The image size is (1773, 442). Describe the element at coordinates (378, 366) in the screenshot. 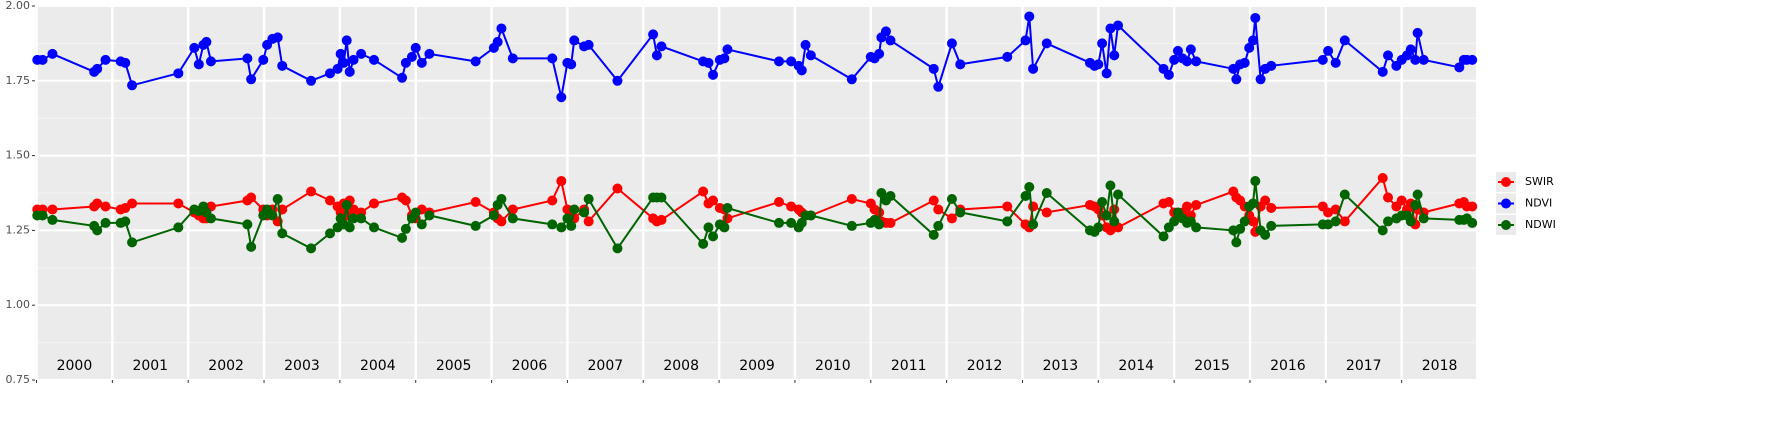

I see `year-label: 2004` at that location.